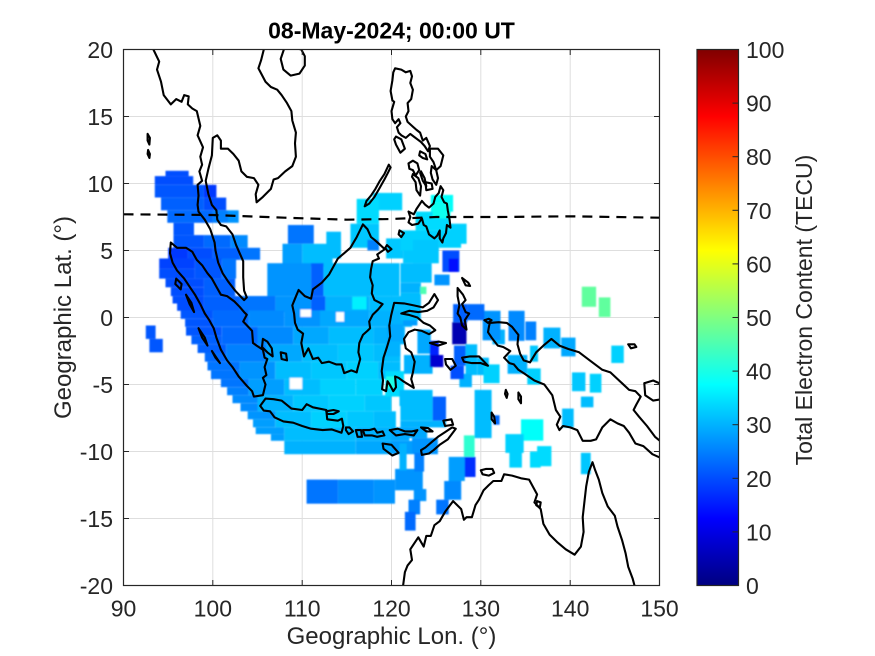 The image size is (875, 656). I want to click on svg-text: -5, so click(103, 385).